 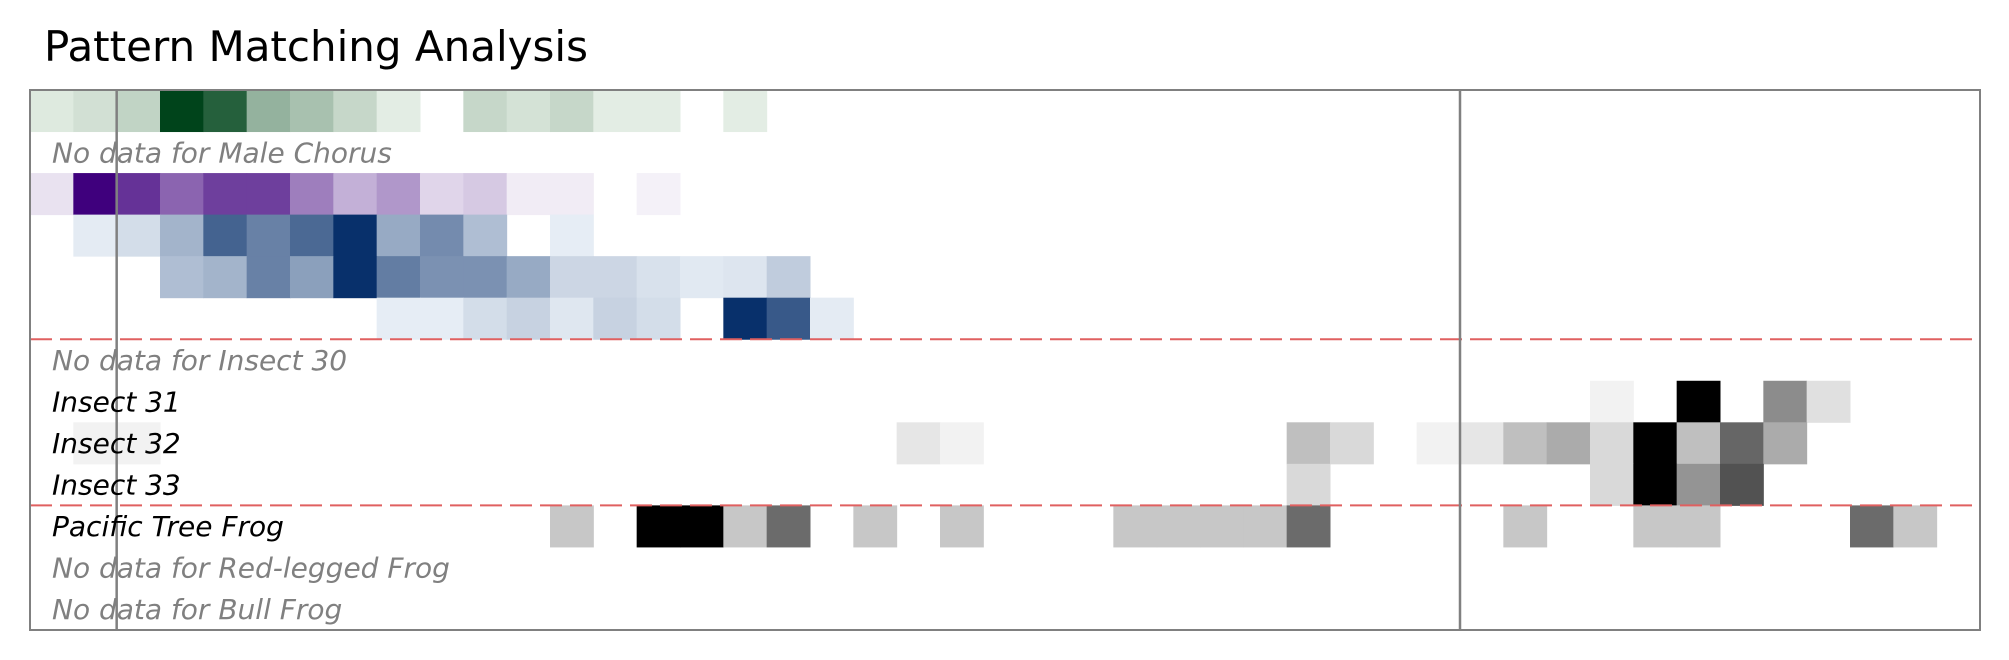 I want to click on row-label: Insect 31, so click(x=116, y=402).